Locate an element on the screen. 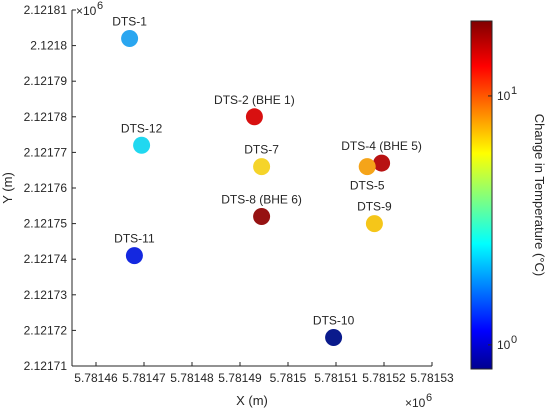 This screenshot has height=413, width=550. y-tick-label: 2.12173 is located at coordinates (46, 295).